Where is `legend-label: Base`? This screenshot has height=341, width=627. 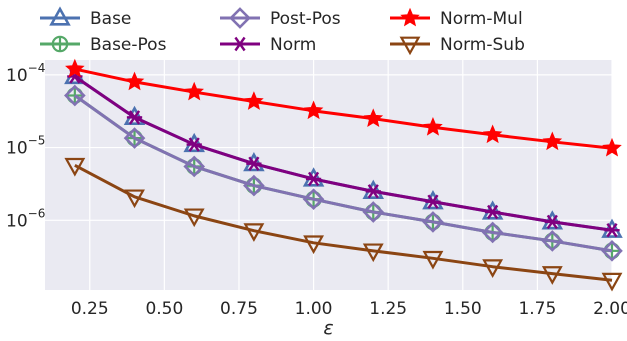
legend-label: Base is located at coordinates (110, 19).